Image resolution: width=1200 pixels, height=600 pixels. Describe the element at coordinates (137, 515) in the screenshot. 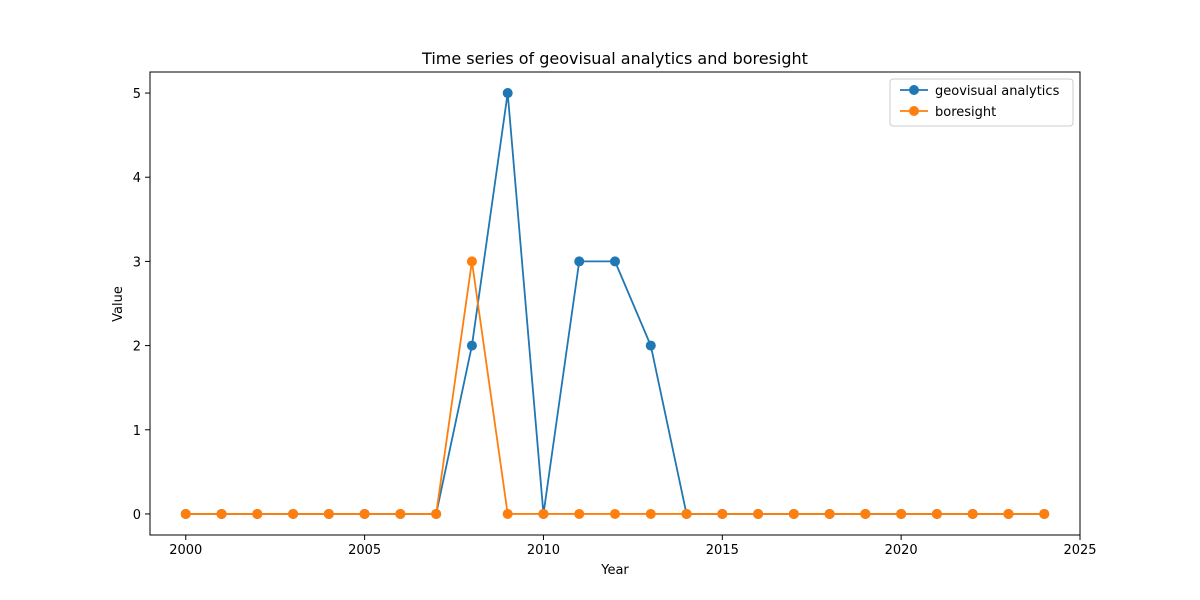

I see `y-tick-label: 0` at that location.